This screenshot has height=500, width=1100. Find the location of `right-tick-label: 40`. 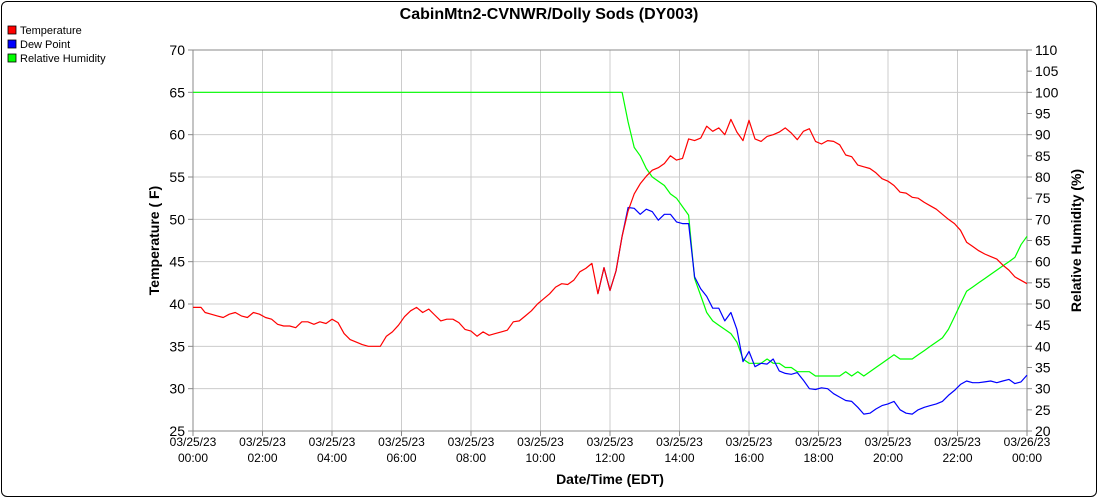

right-tick-label: 40 is located at coordinates (1043, 346).